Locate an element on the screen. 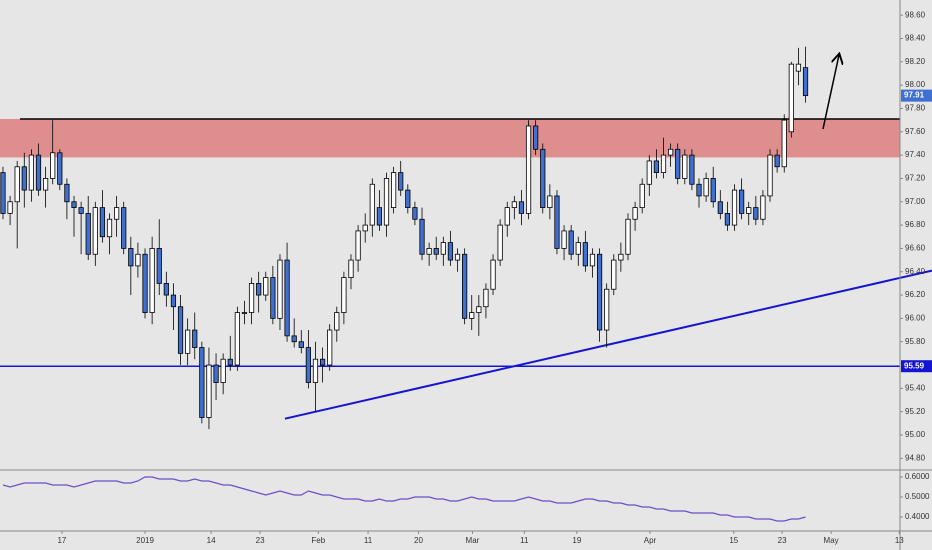 This screenshot has height=550, width=932. y-tick-label: 97.80 is located at coordinates (915, 108).